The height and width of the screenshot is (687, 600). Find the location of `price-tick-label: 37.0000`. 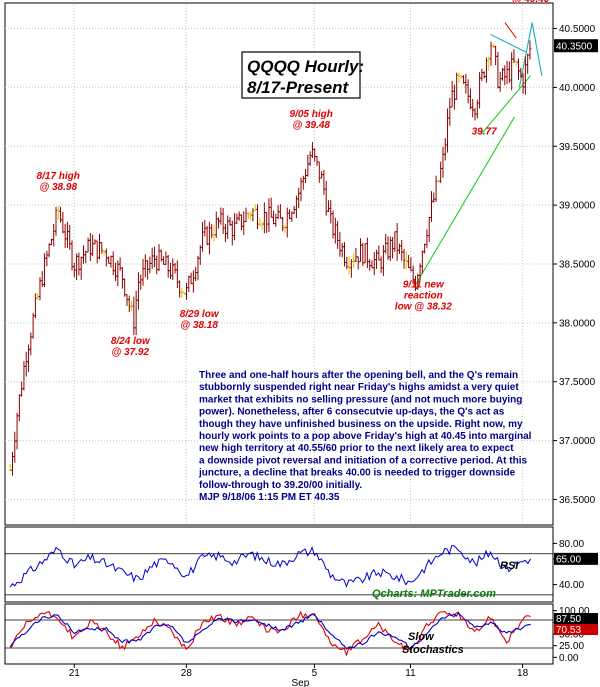

price-tick-label: 37.0000 is located at coordinates (577, 441).